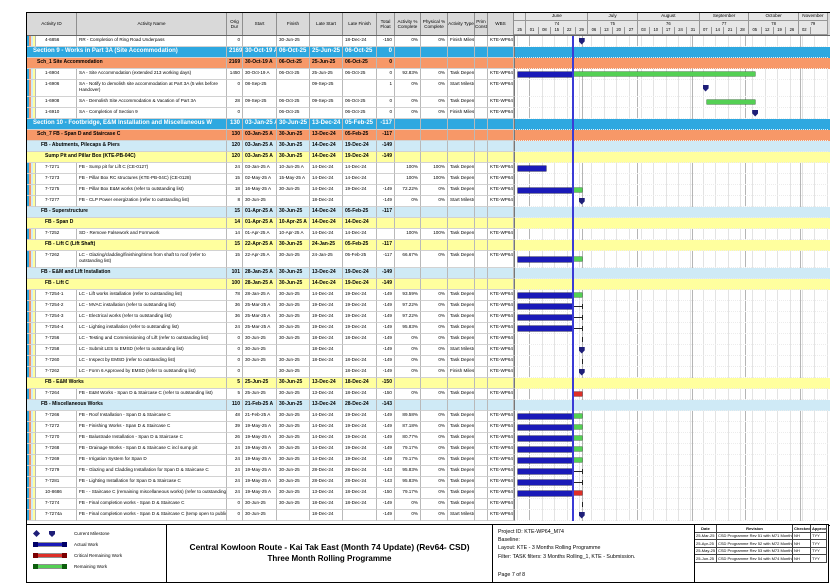 The width and height of the screenshot is (830, 588). I want to click on cell-apc, so click(408, 52).